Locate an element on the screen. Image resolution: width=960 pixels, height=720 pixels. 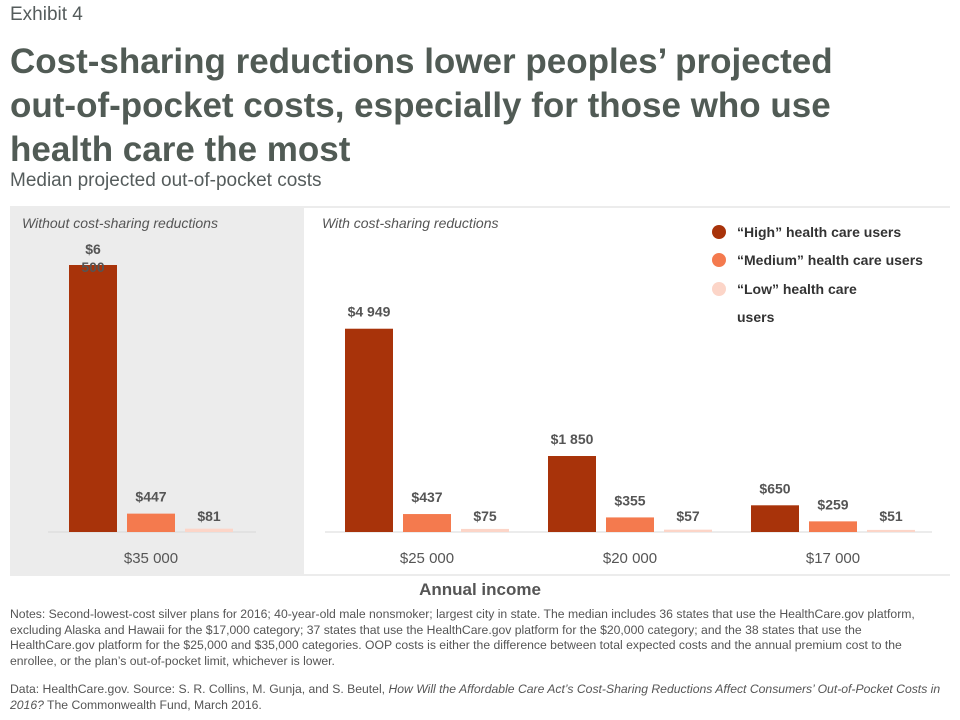
exhibit-label: Exhibit 4 is located at coordinates (46, 14).